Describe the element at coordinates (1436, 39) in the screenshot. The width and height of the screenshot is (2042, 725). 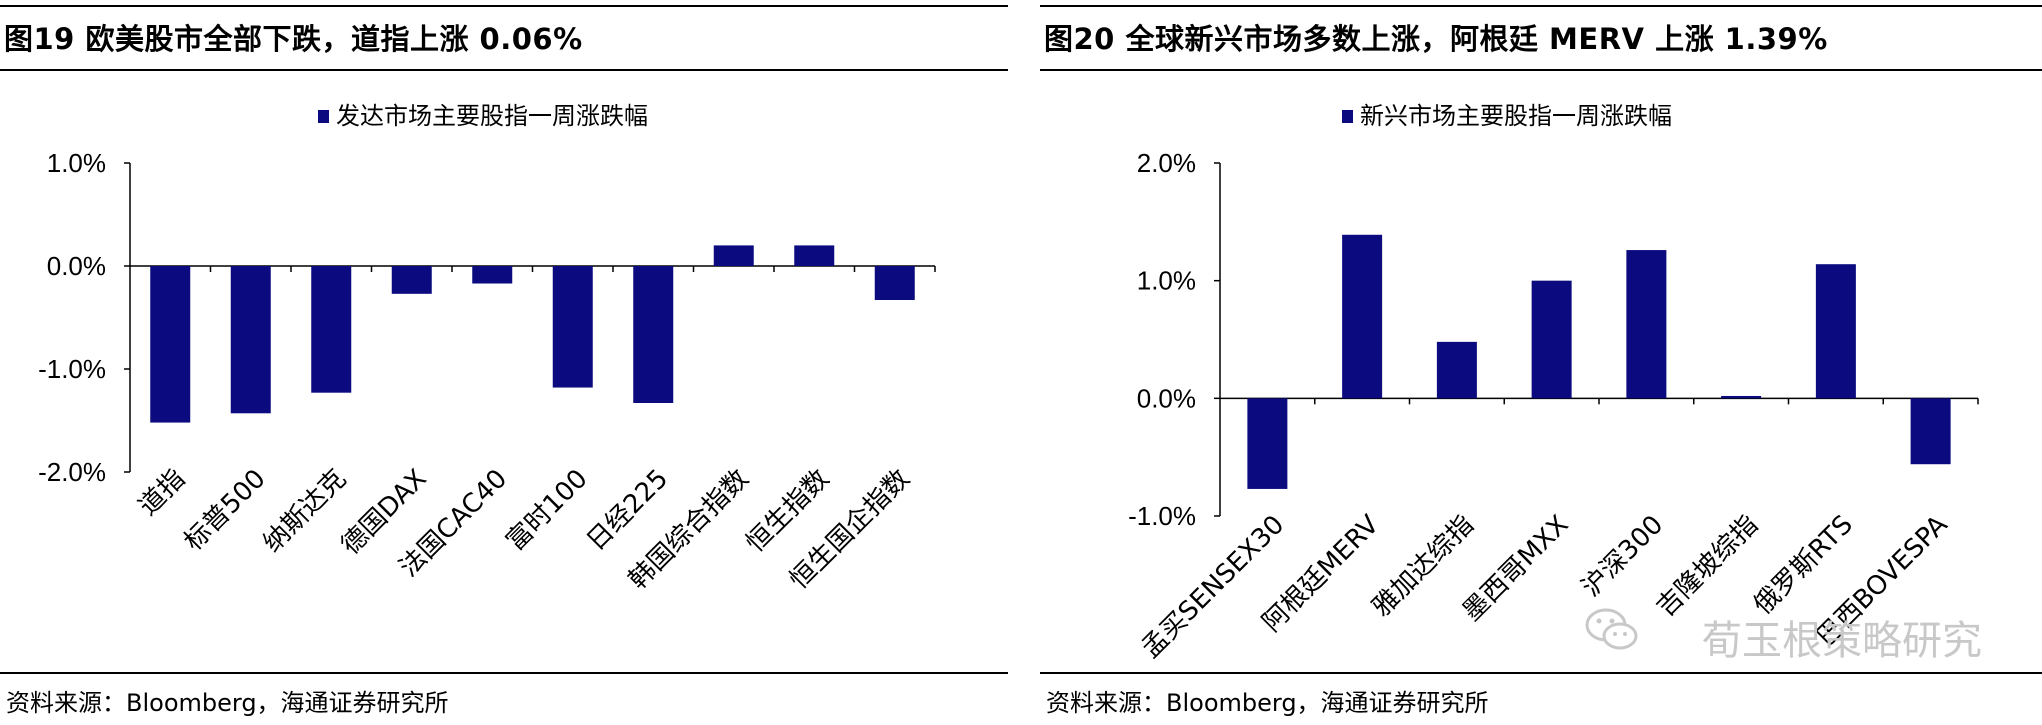
I see `figure-title: 图20 全球新兴市场多数上涨，阿根廷 MERV 上涨 1.39%` at that location.